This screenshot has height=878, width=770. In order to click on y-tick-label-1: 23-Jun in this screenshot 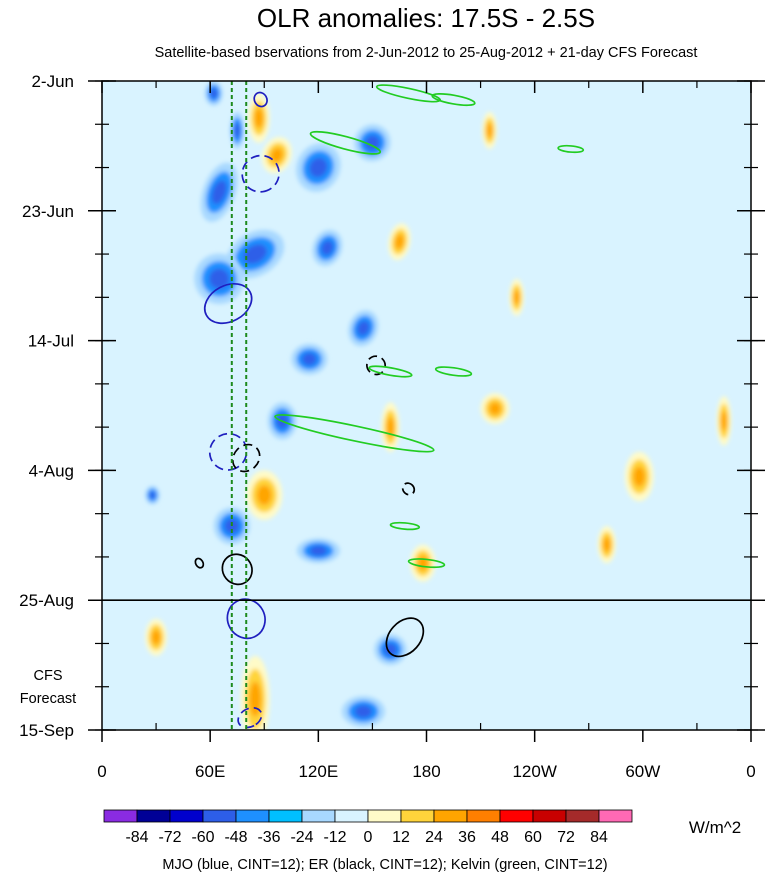, I will do `click(48, 211)`.